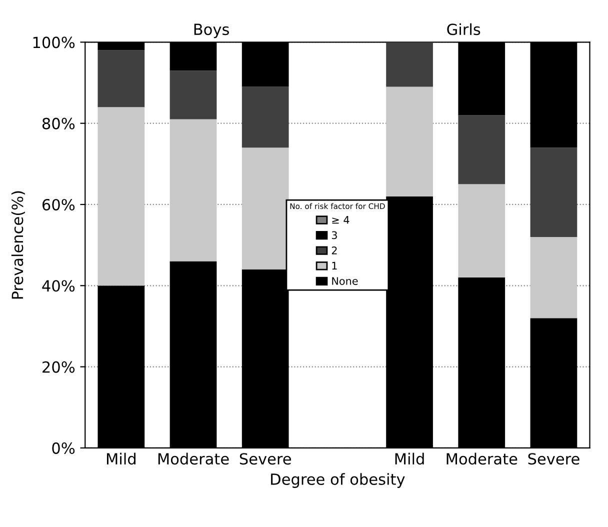 Image resolution: width=608 pixels, height=527 pixels. I want to click on y-tick-label: 40%, so click(58, 286).